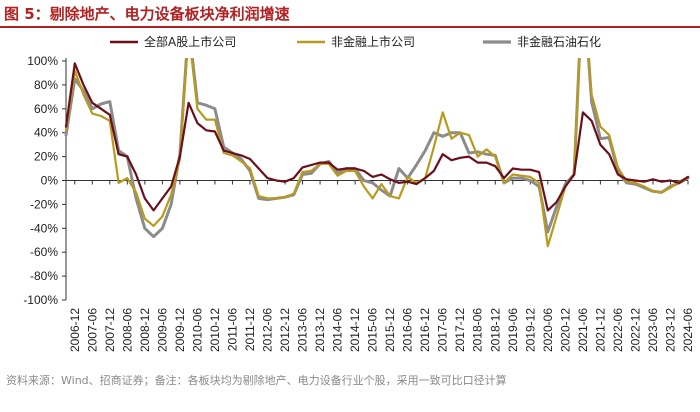 Image resolution: width=700 pixels, height=412 pixels. What do you see at coordinates (50, 181) in the screenshot?
I see `y-tick-label: 0%` at bounding box center [50, 181].